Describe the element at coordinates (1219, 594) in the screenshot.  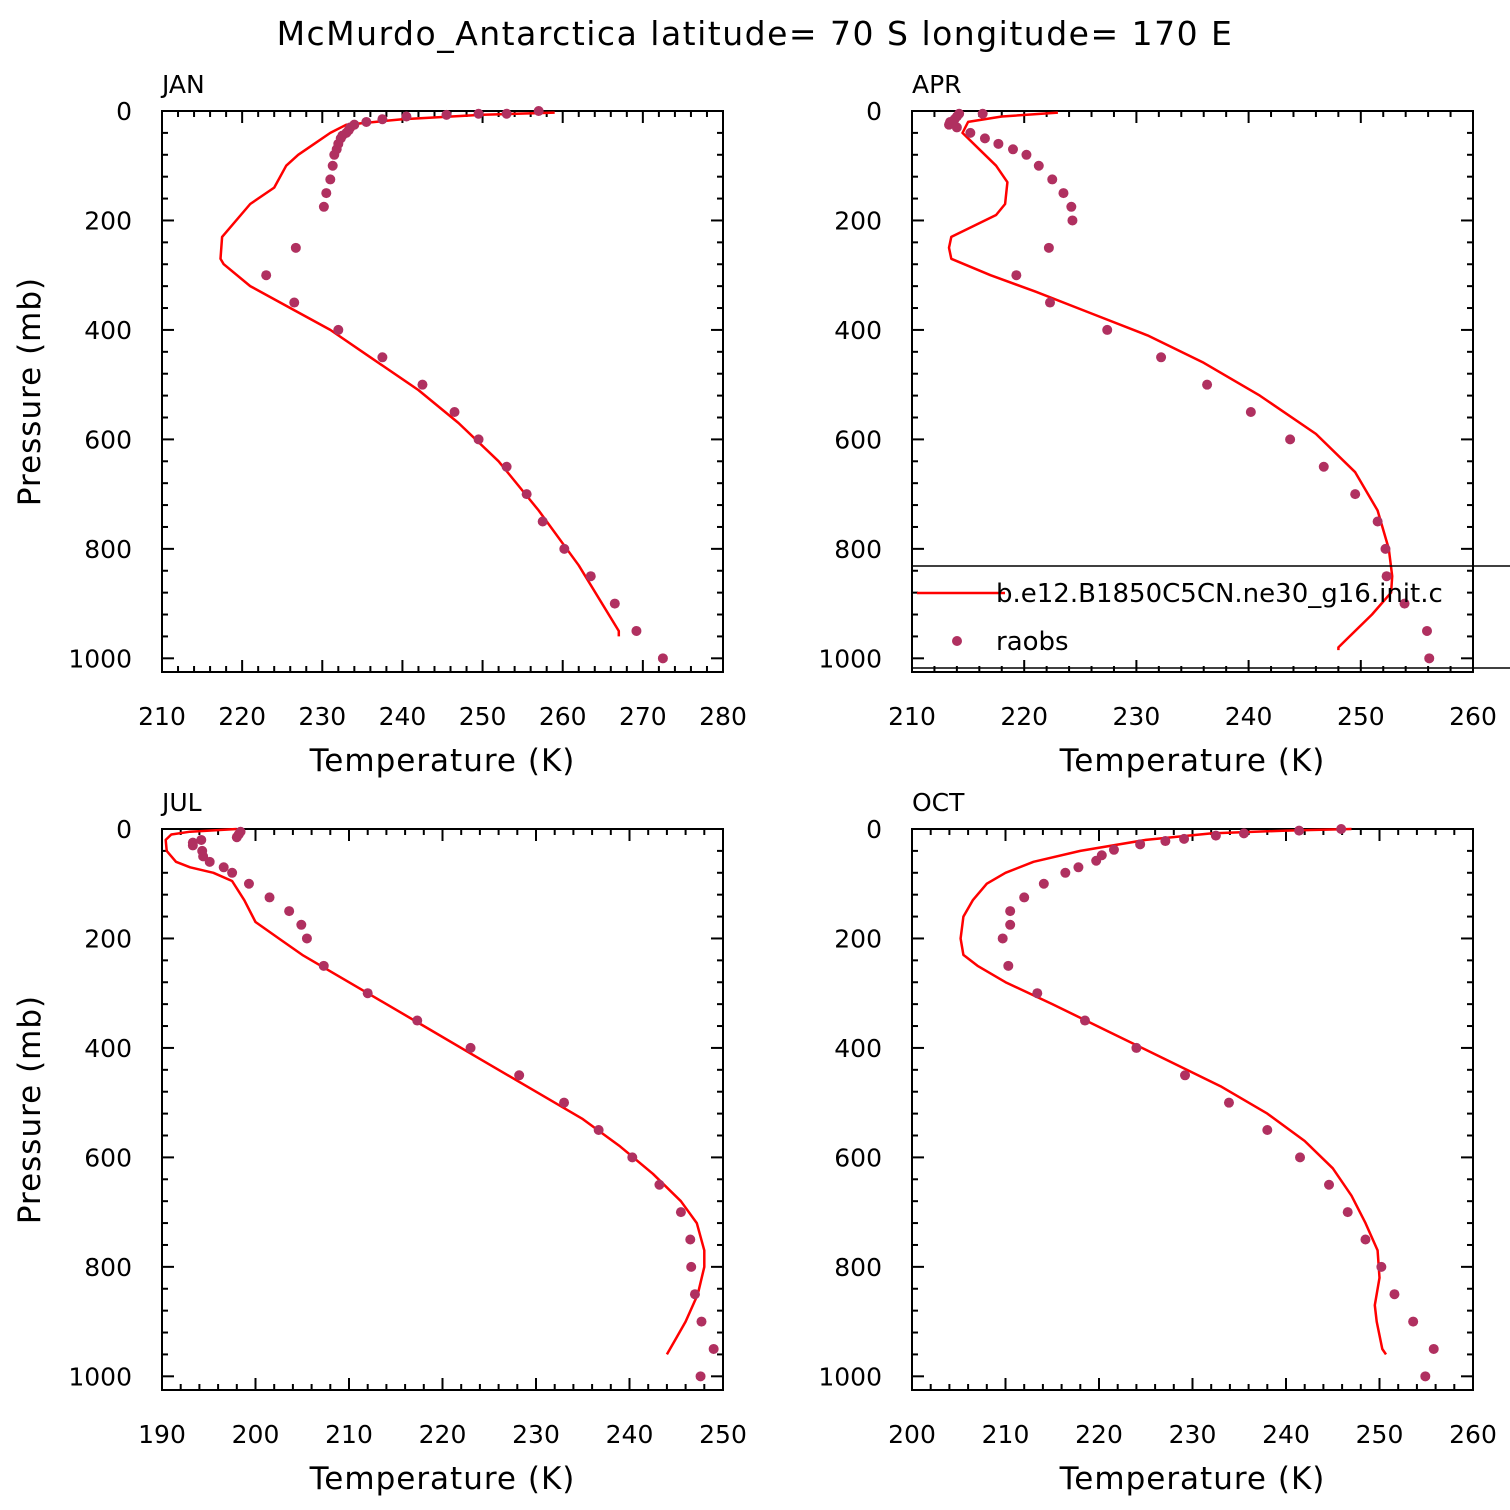
I see `legend-model-label: b.e12.B1850C5CN.ne30_g16.init.c` at that location.